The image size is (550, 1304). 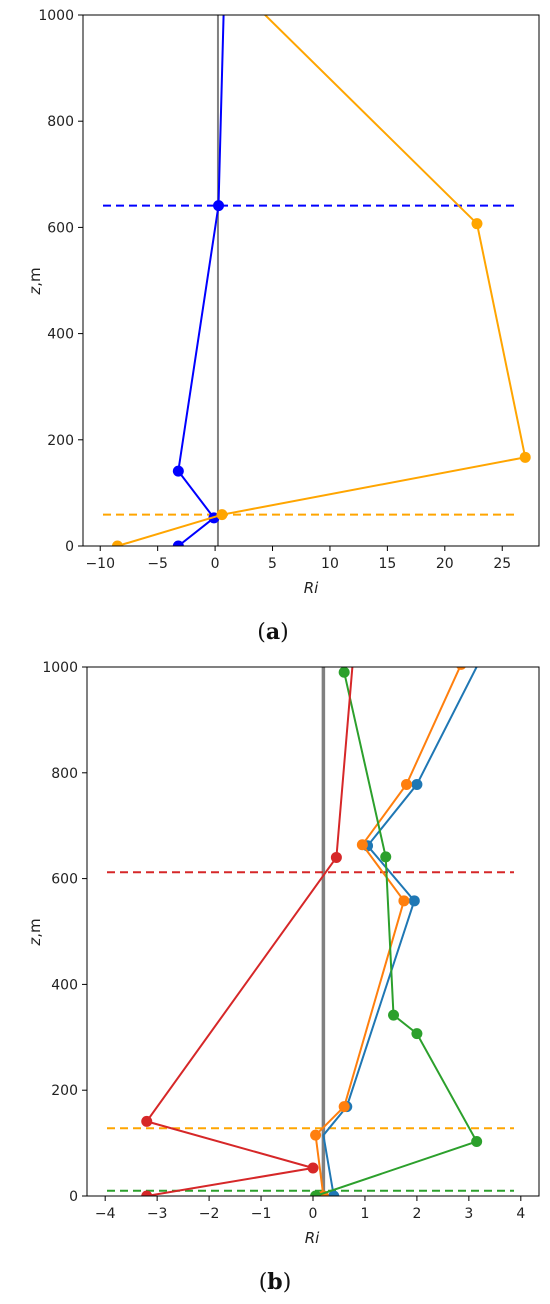 I want to click on x-tick-label: −3, so click(x=157, y=1214).